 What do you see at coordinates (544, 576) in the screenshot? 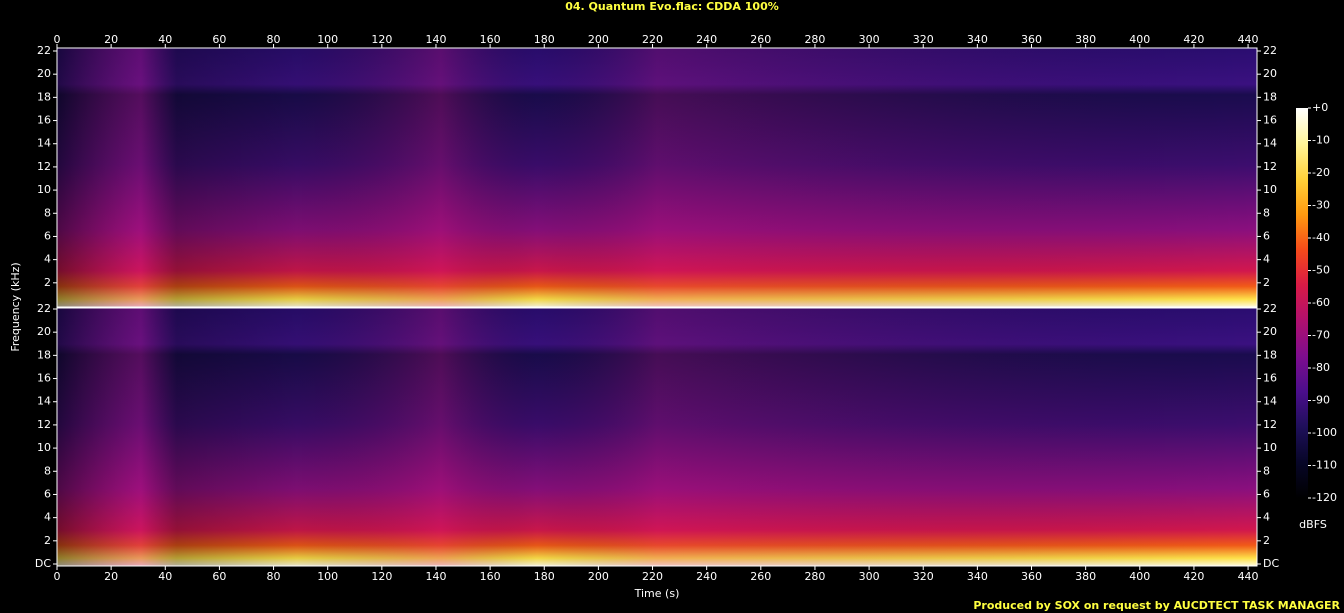
I see `x-tick-label-bottom: 180` at bounding box center [544, 576].